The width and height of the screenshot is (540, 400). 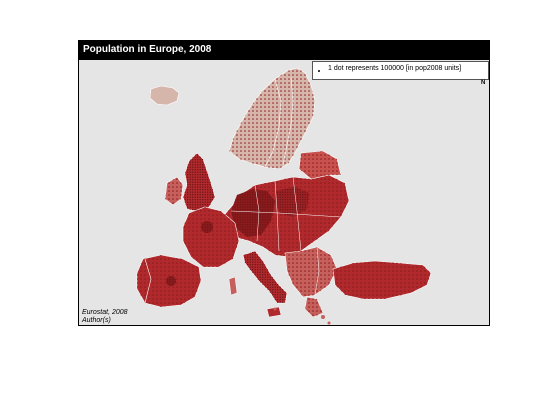 What do you see at coordinates (320, 165) in the screenshot?
I see `region-baltics` at bounding box center [320, 165].